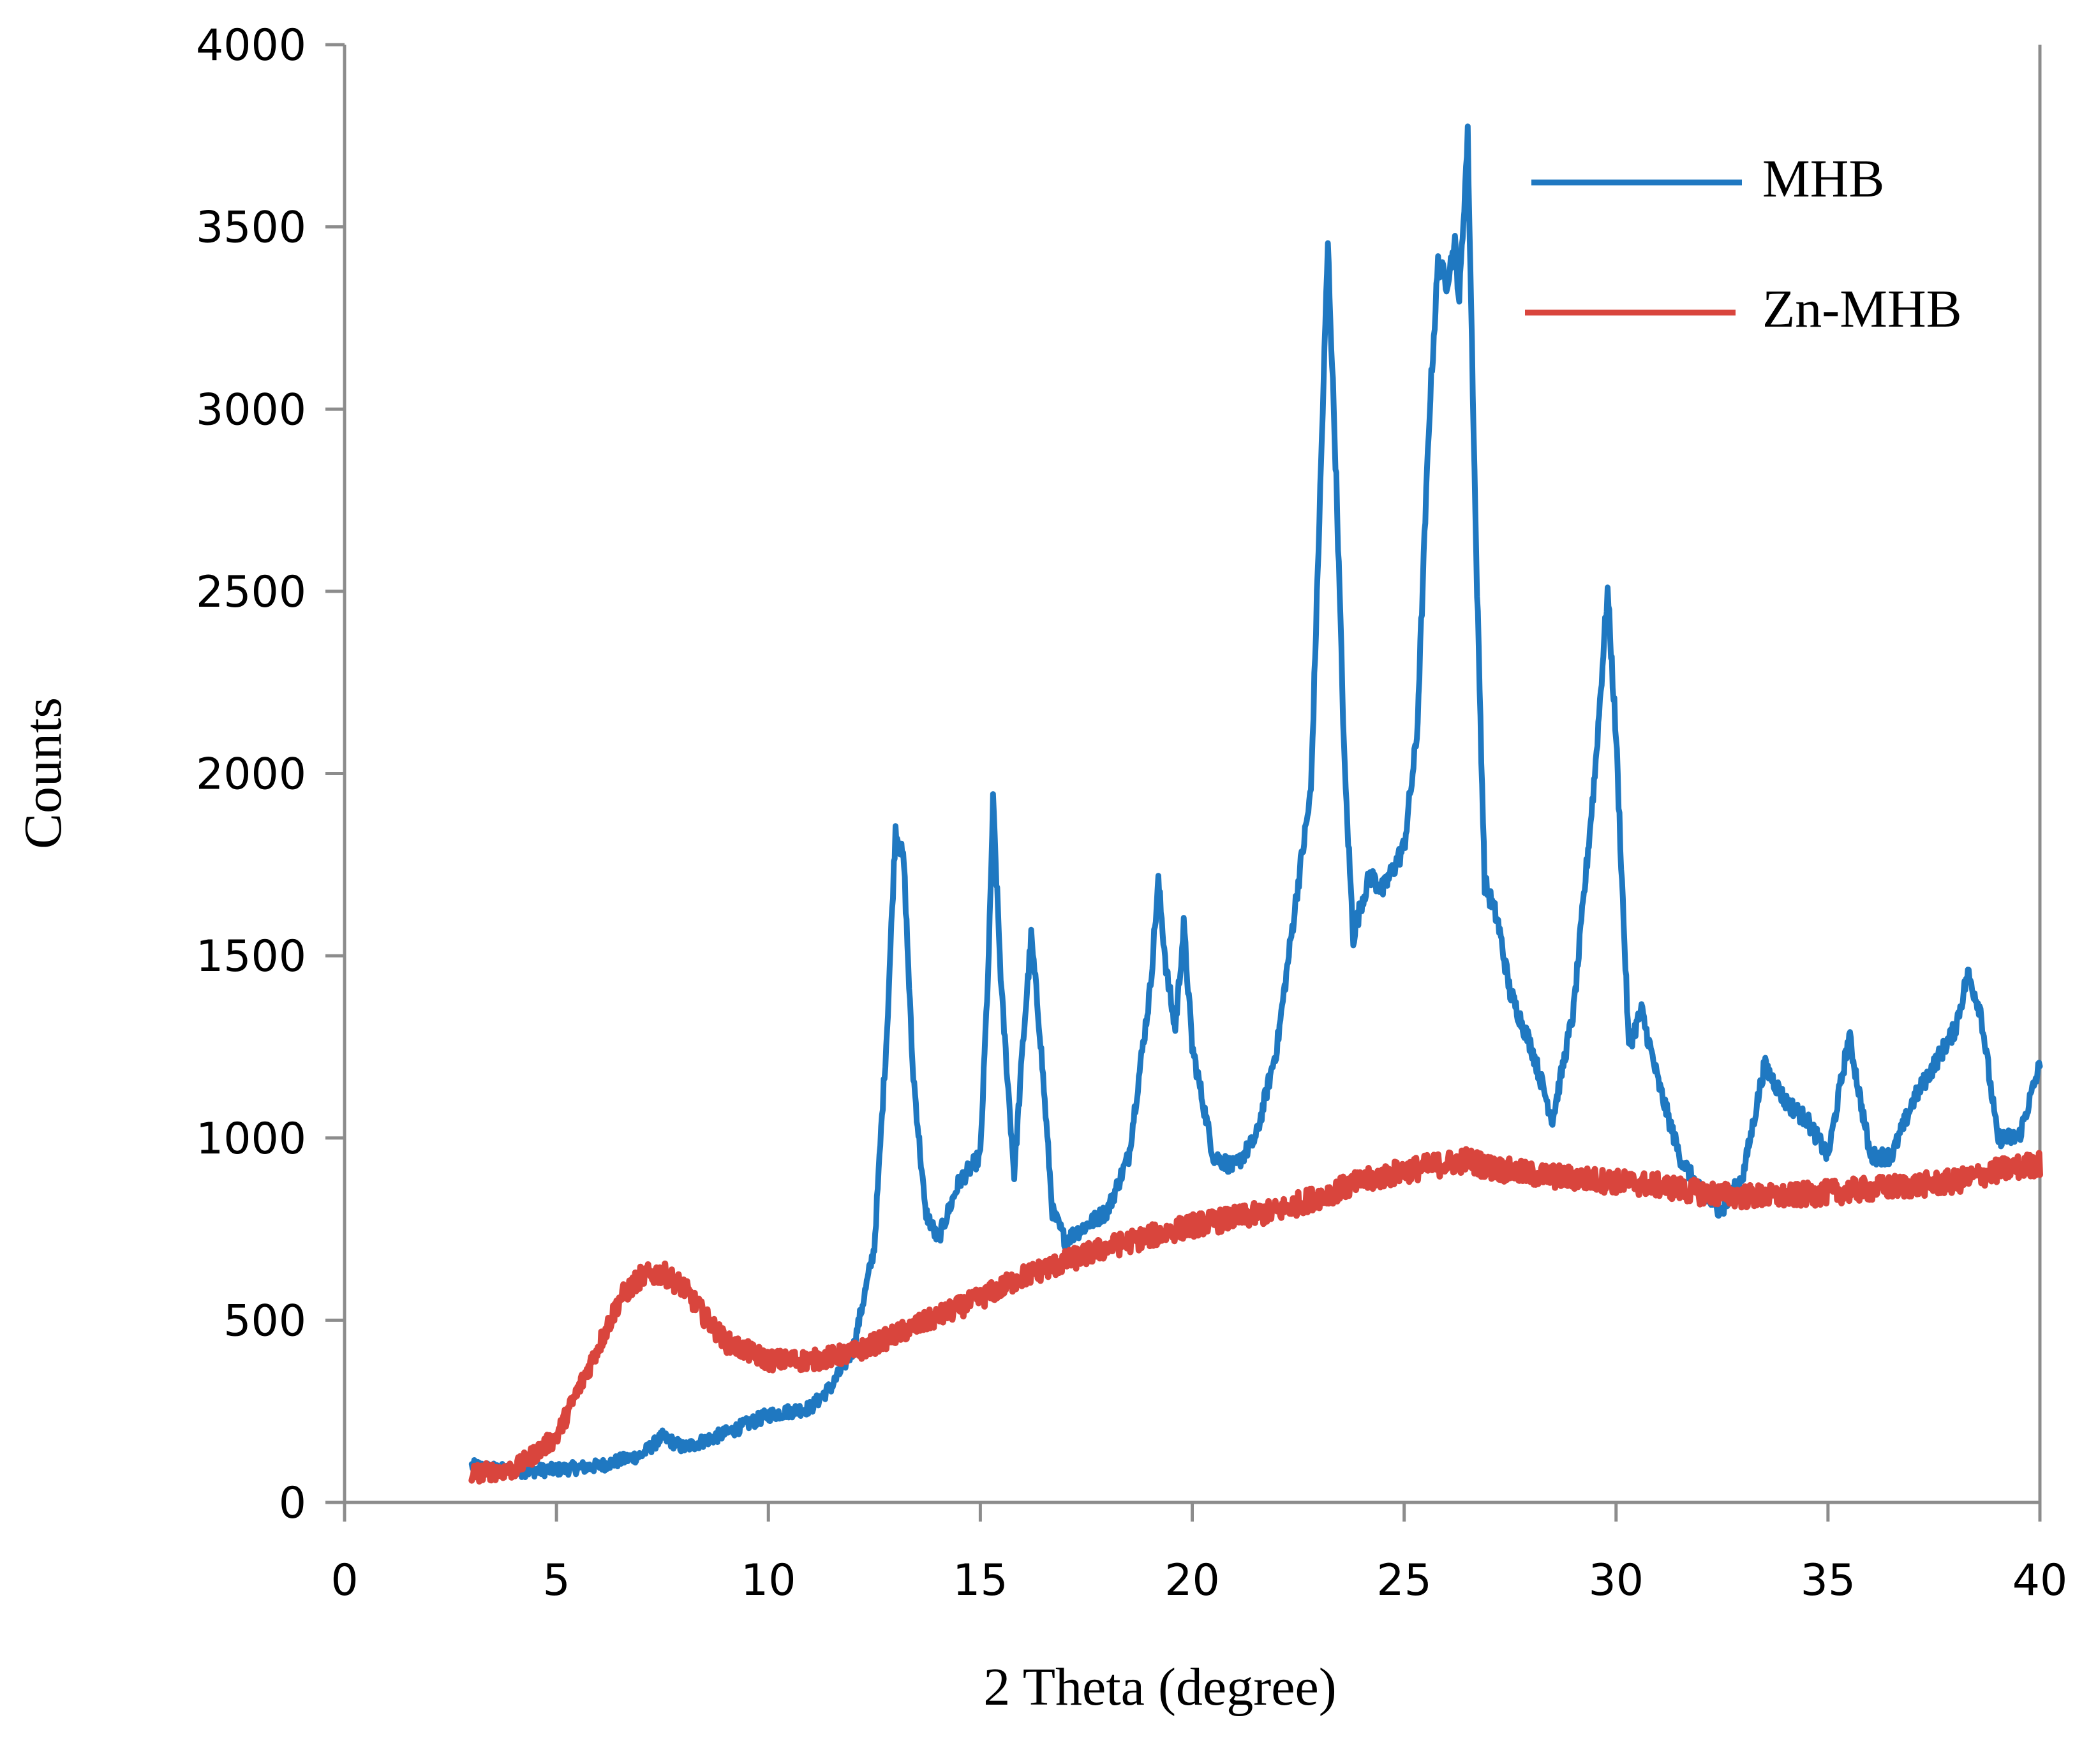 The image size is (2075, 1764). Describe the element at coordinates (251, 775) in the screenshot. I see `y-tick-label: 2000` at that location.